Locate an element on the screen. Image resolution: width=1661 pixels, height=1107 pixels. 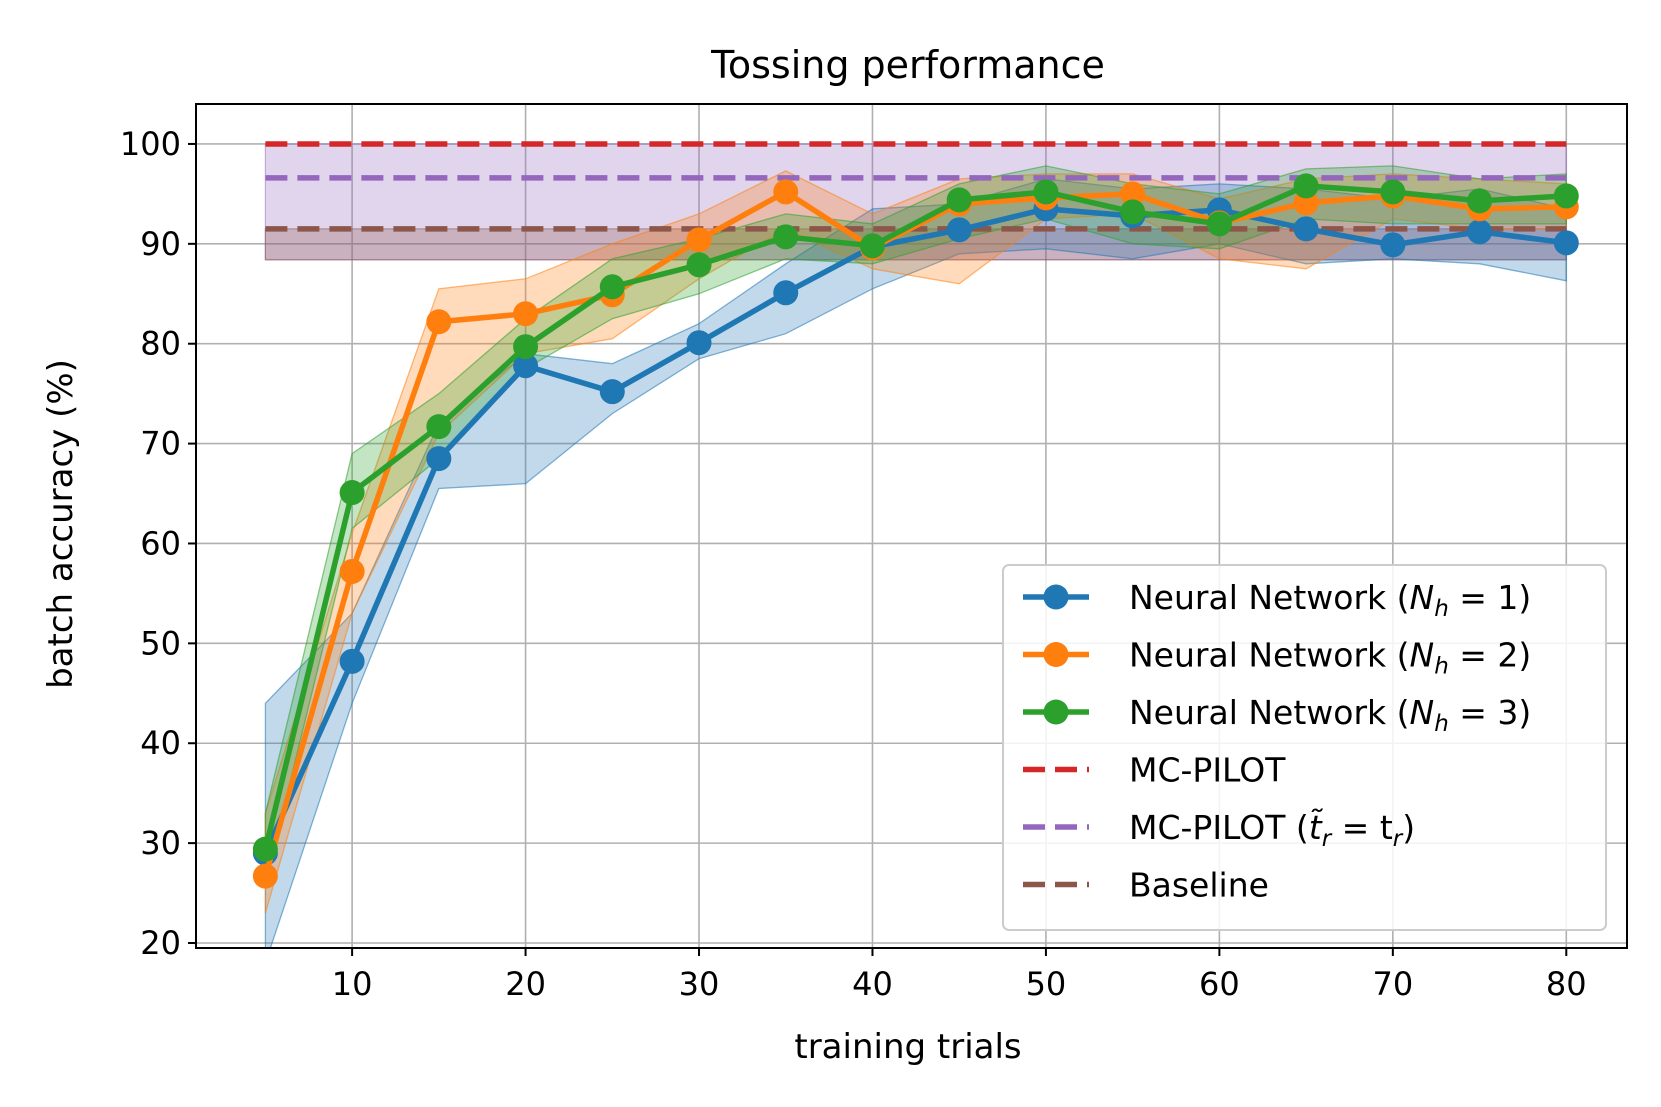
x-tick-label: 50 is located at coordinates (1046, 984).